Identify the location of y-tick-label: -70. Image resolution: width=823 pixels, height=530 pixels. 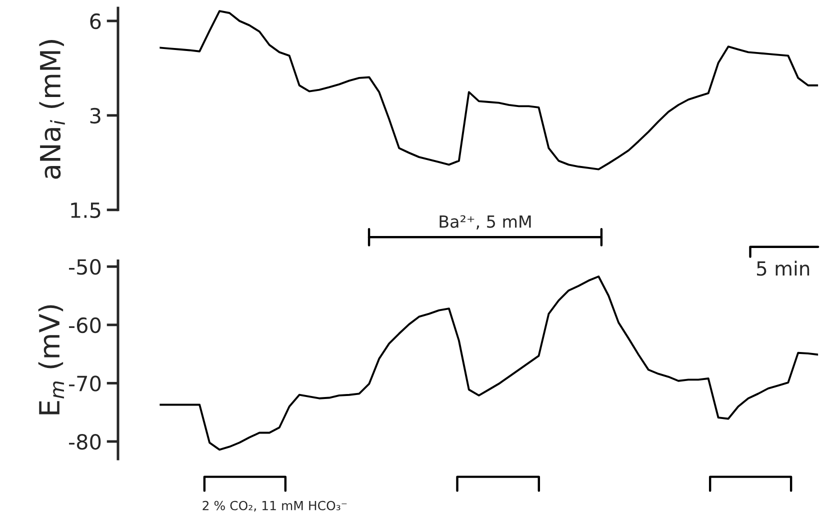
(85, 384).